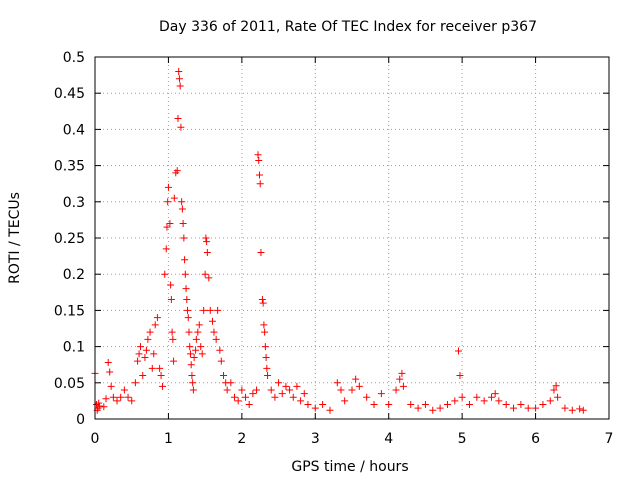 The image size is (640, 480). I want to click on y-tick-label: 0.1, so click(74, 348).